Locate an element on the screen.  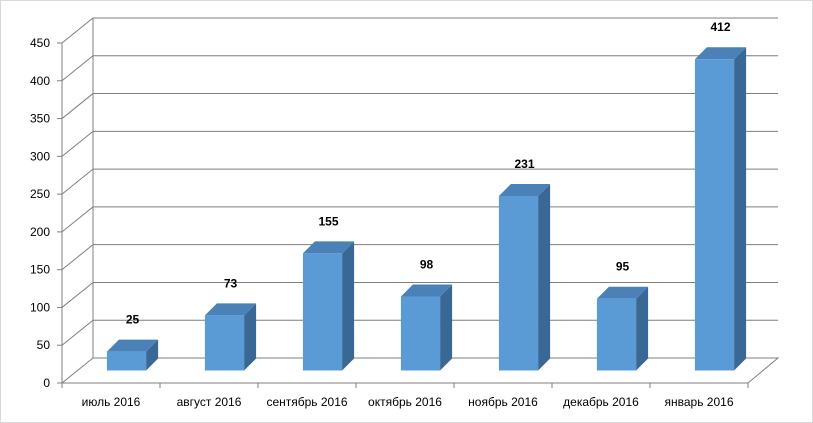
y-tick-label: 300 is located at coordinates (40, 156).